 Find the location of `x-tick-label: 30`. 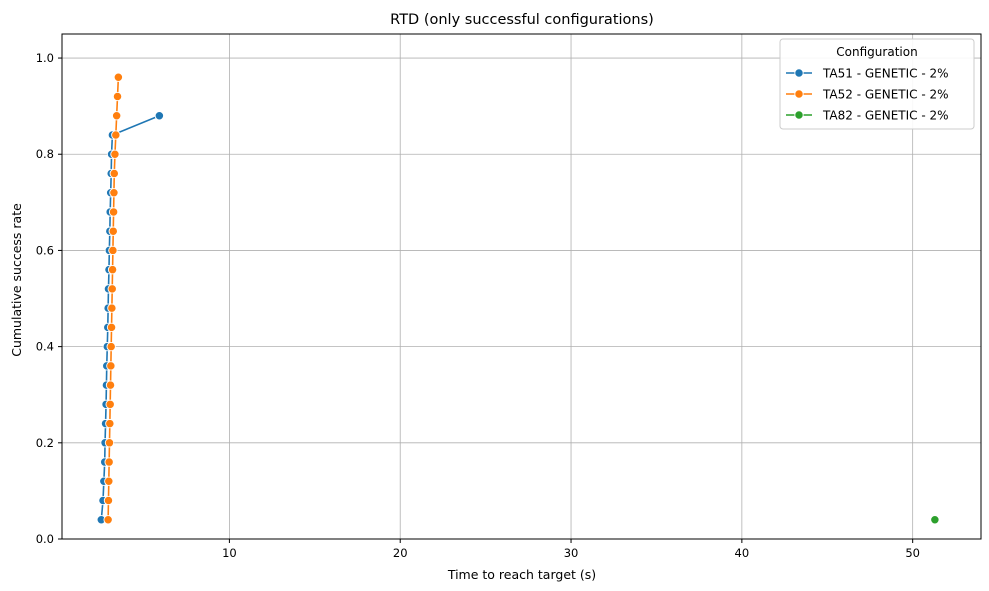

x-tick-label: 30 is located at coordinates (571, 553).